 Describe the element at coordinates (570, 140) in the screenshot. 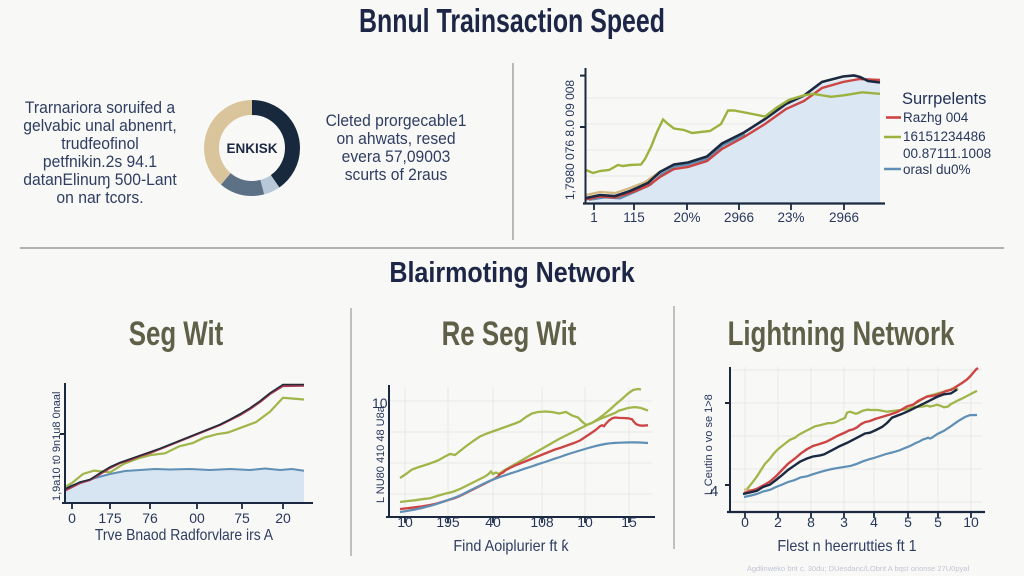

I see `svg-text: 1,7980 076 8.0 09 008` at that location.